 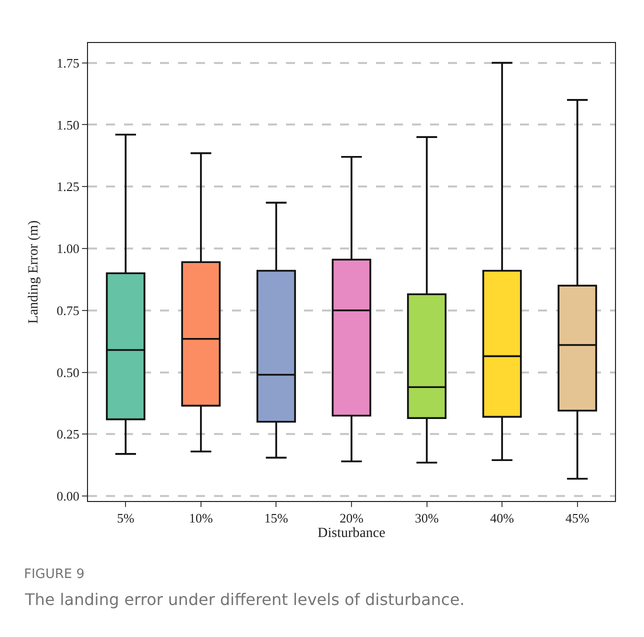 I want to click on y-tick-label: 1.75, so click(x=68, y=62).